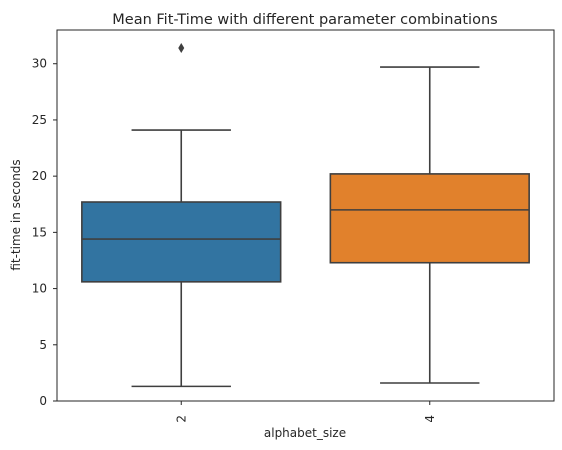  I want to click on y-tick-label: 25, so click(39, 120).